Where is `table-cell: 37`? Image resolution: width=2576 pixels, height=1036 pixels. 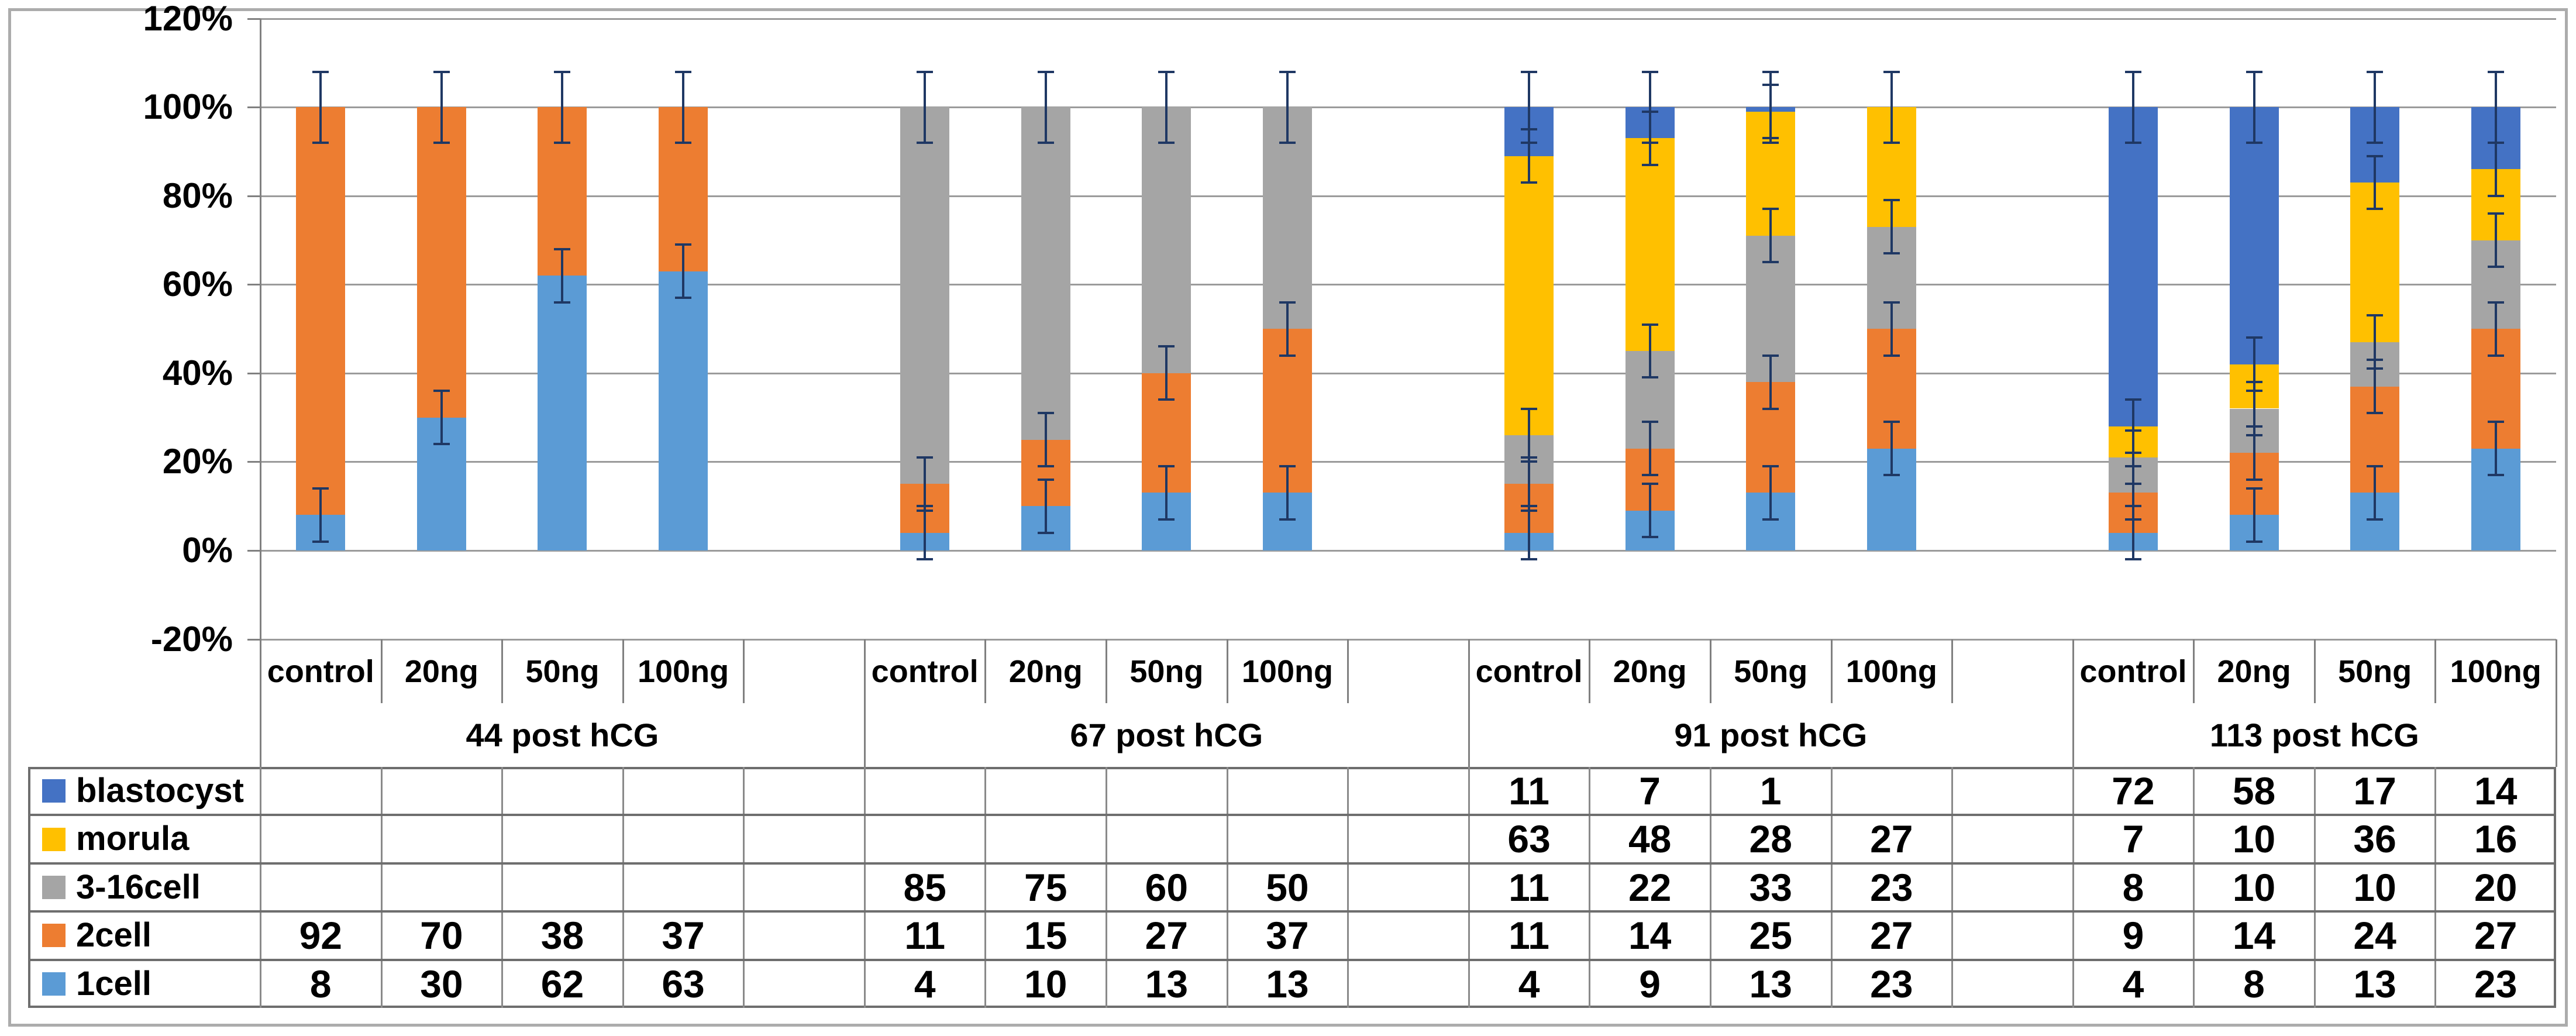
table-cell: 37 is located at coordinates (683, 936).